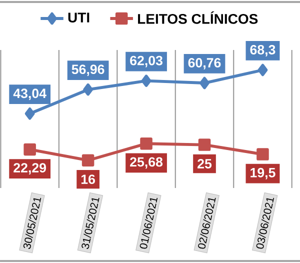 This screenshot has height=263, width=300. Describe the element at coordinates (204, 64) in the screenshot. I see `data-label: 60,76` at that location.